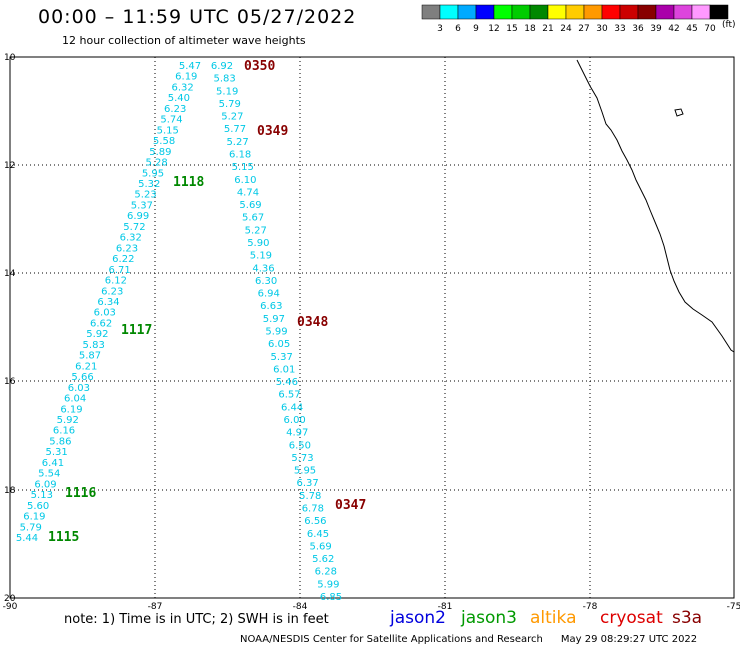 The width and height of the screenshot is (740, 650). Describe the element at coordinates (312, 322) in the screenshot. I see `pass-time-label: 0348` at that location.